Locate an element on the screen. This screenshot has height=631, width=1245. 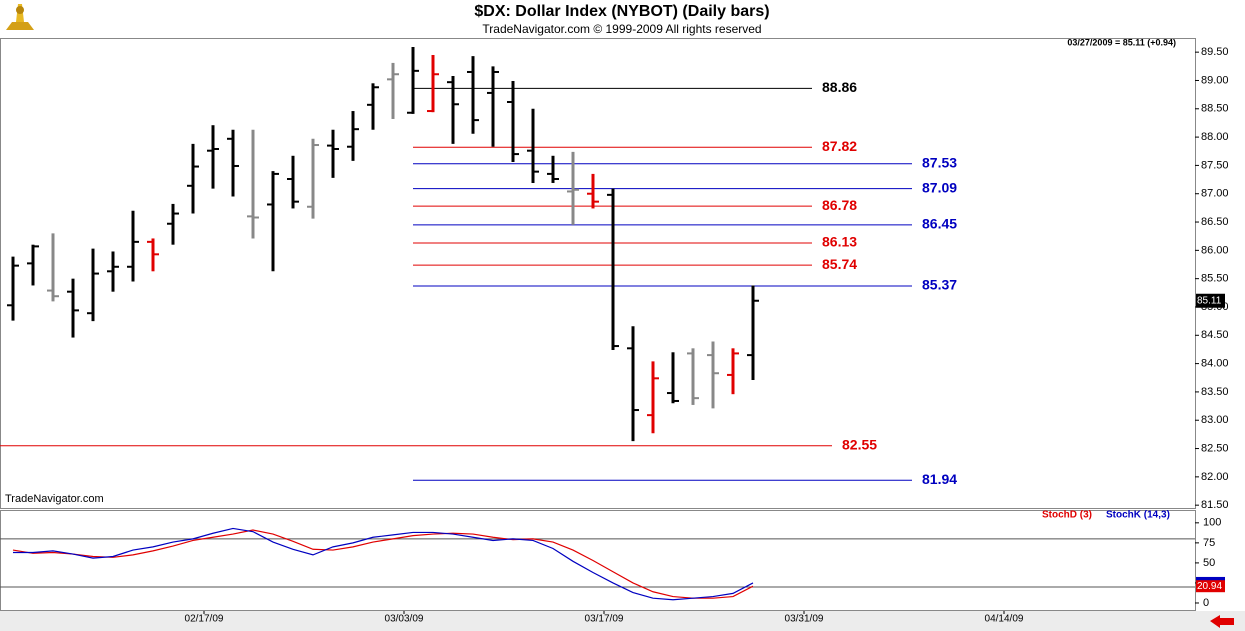
y-tick-label: 84.50 is located at coordinates (1215, 335).